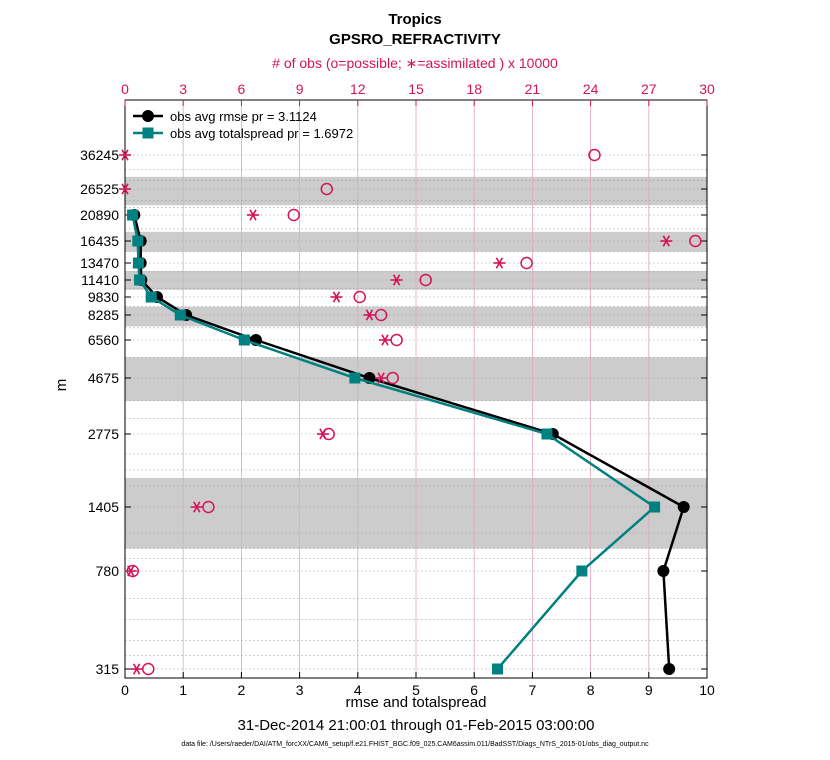  I want to click on top-tick-label-8: 24, so click(591, 89).